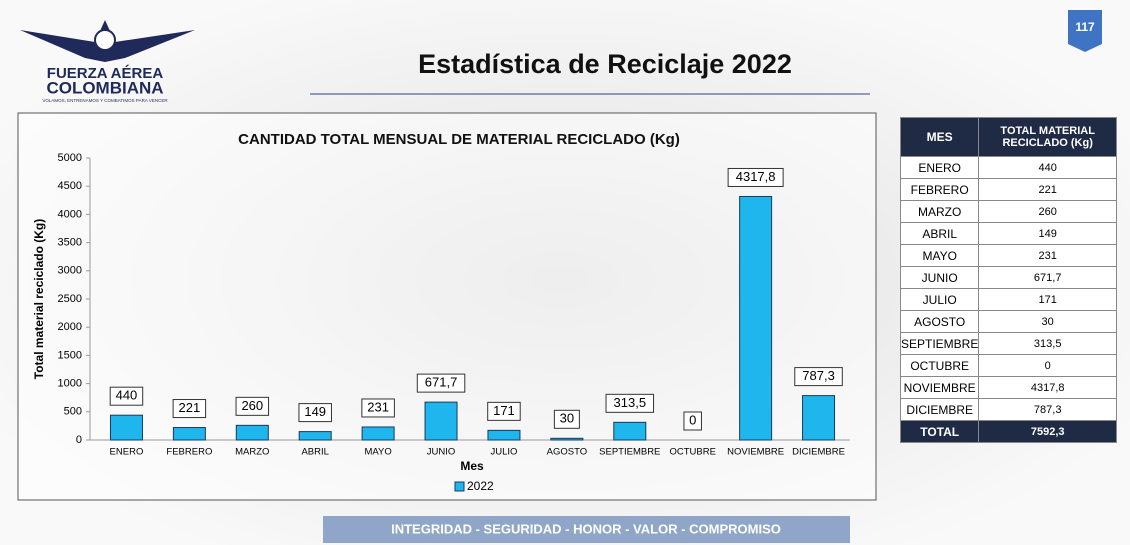 The image size is (1130, 545). Describe the element at coordinates (939, 233) in the screenshot. I see `table-cell: ABRIL` at that location.